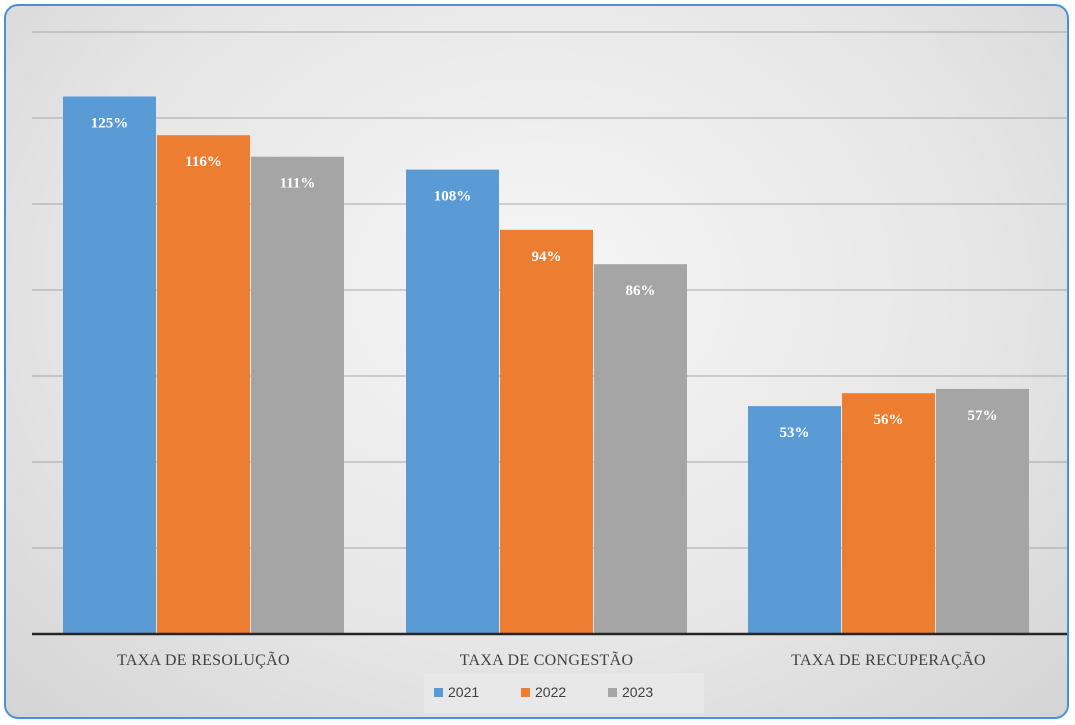 The height and width of the screenshot is (725, 1075). I want to click on legend-label-2022: 2022, so click(550, 692).